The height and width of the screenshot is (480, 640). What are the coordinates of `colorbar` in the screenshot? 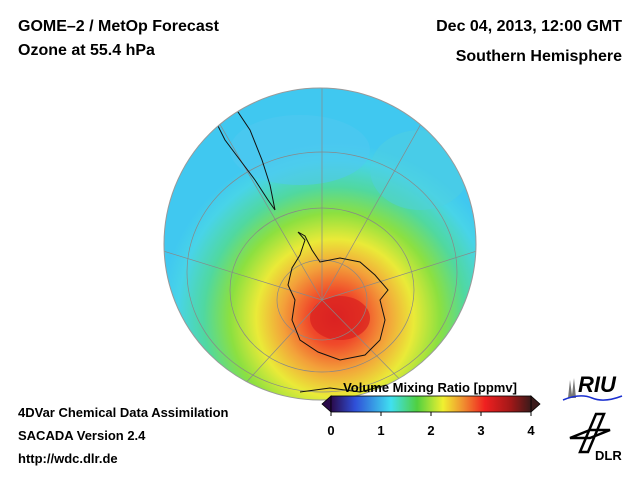 It's located at (431, 405).